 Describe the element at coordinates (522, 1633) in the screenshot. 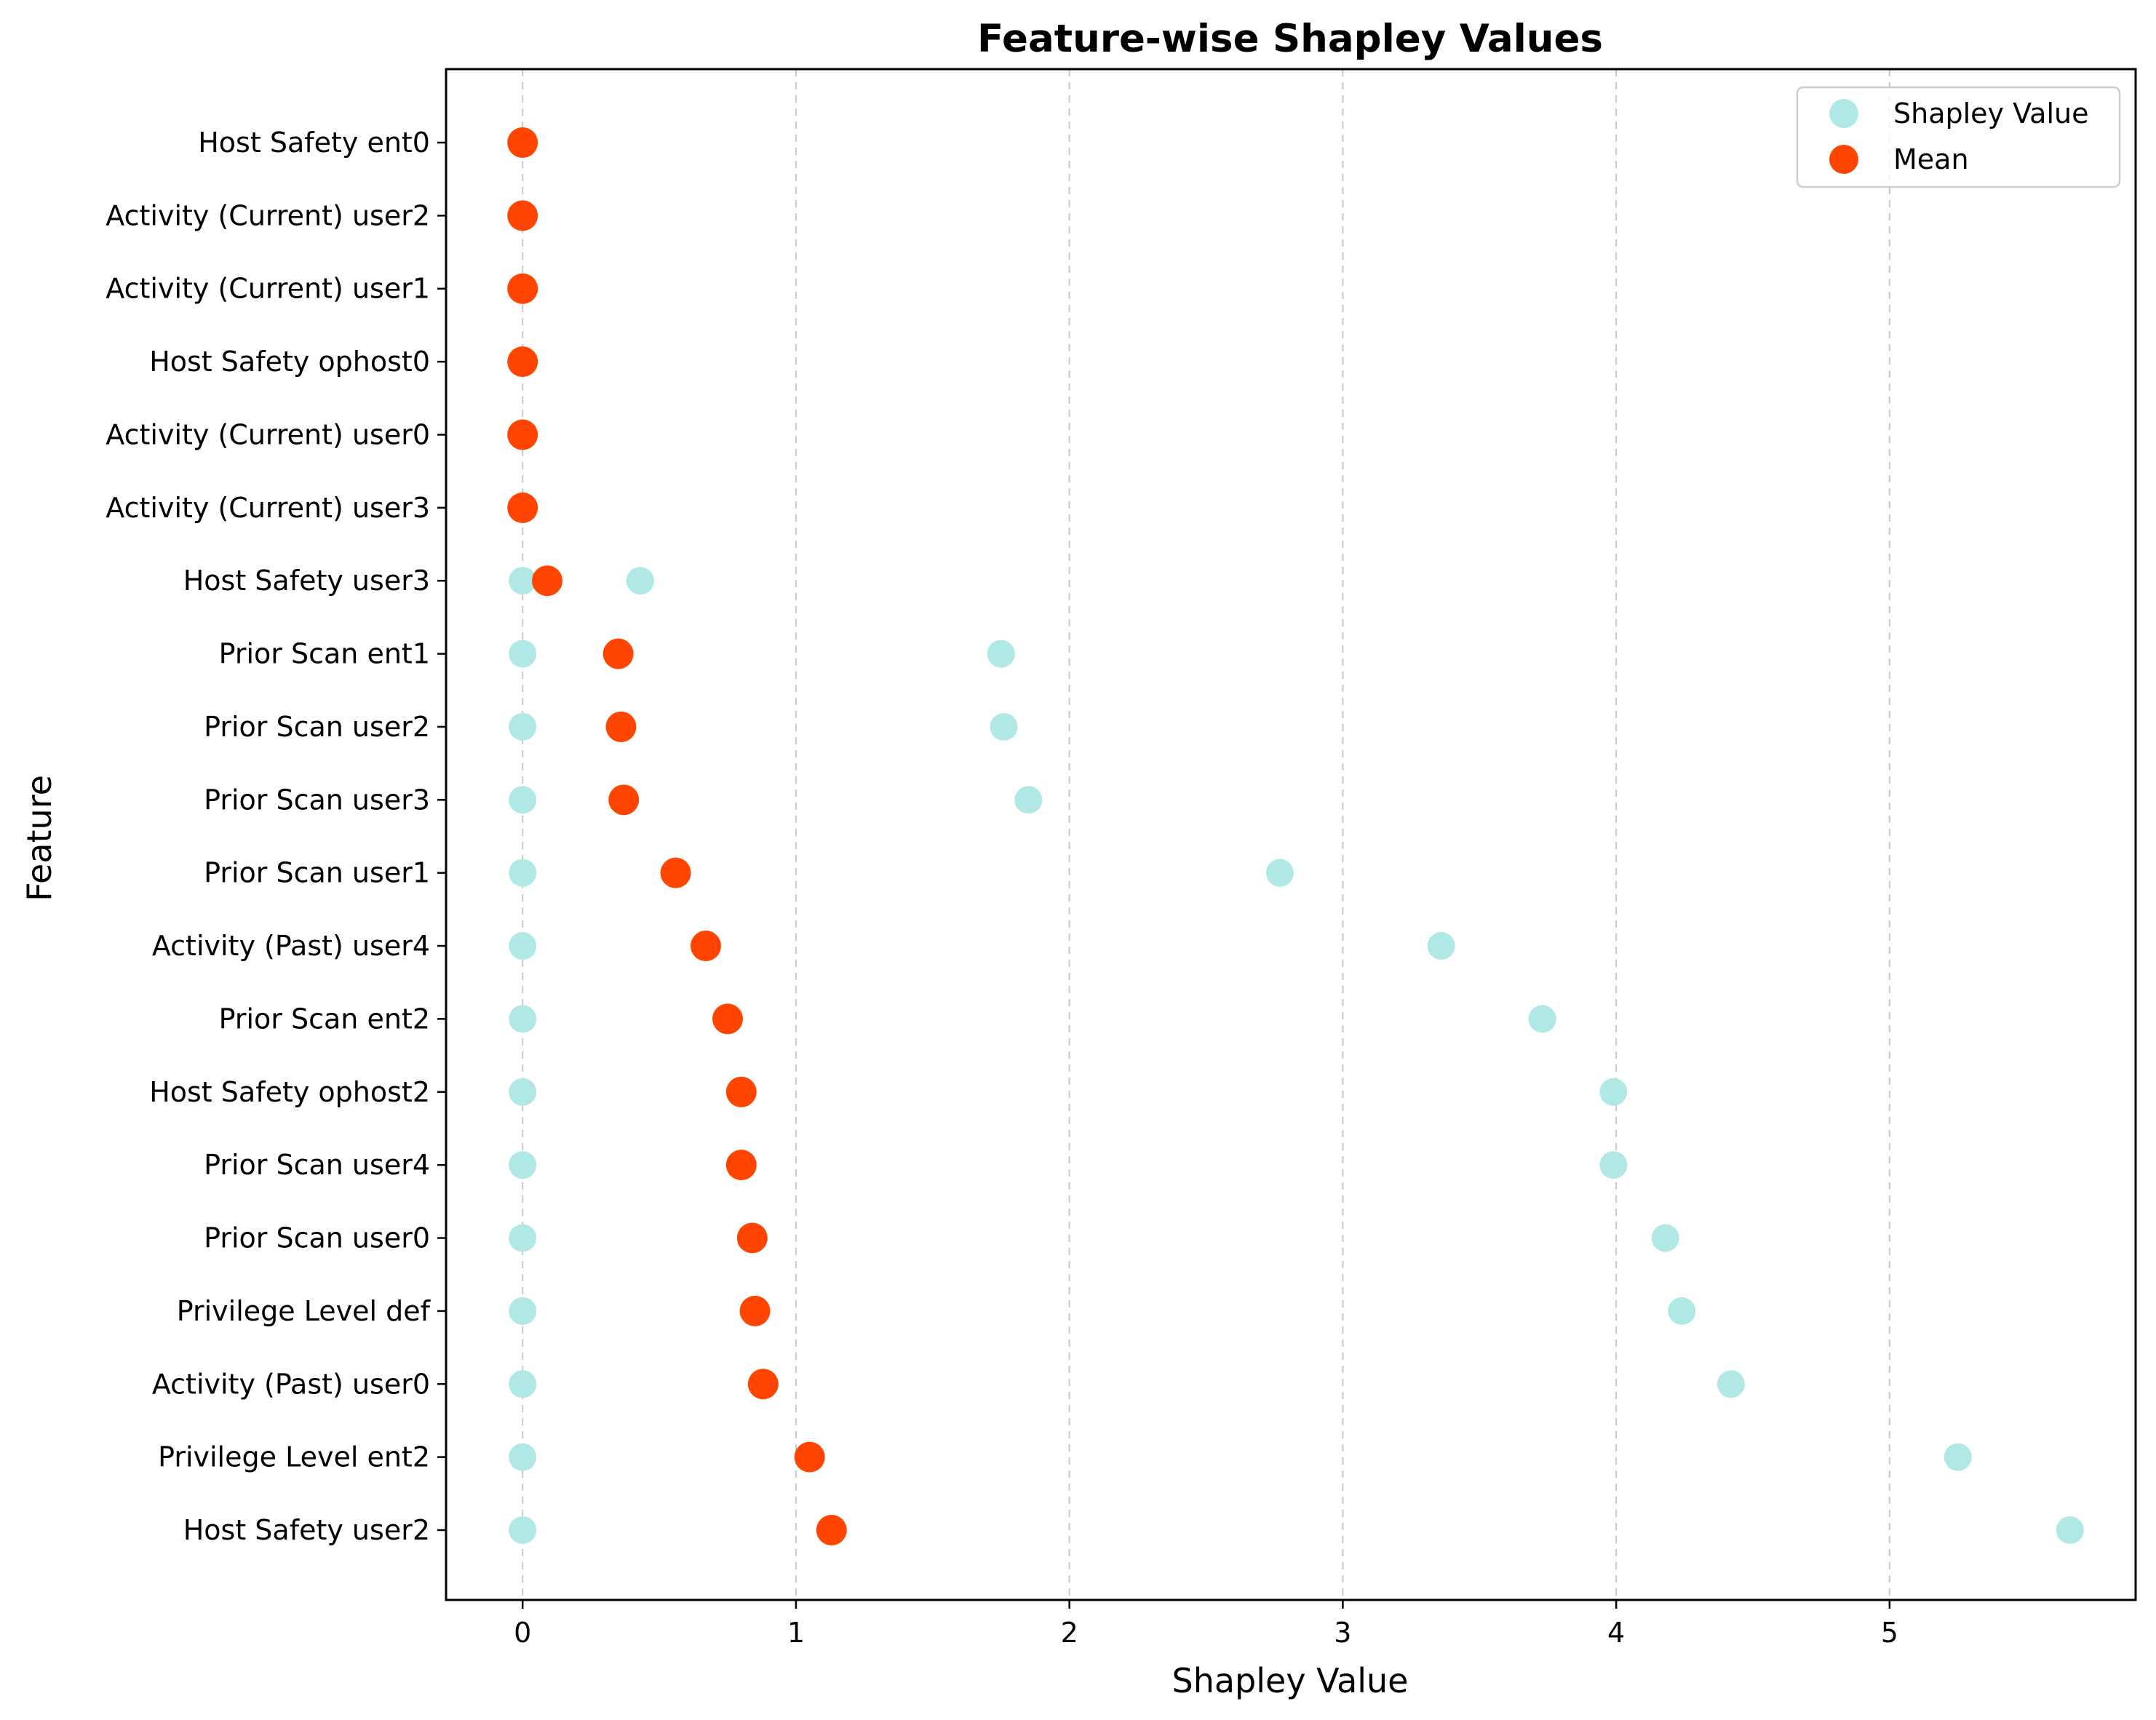

I see `x-tick-label: 0` at that location.